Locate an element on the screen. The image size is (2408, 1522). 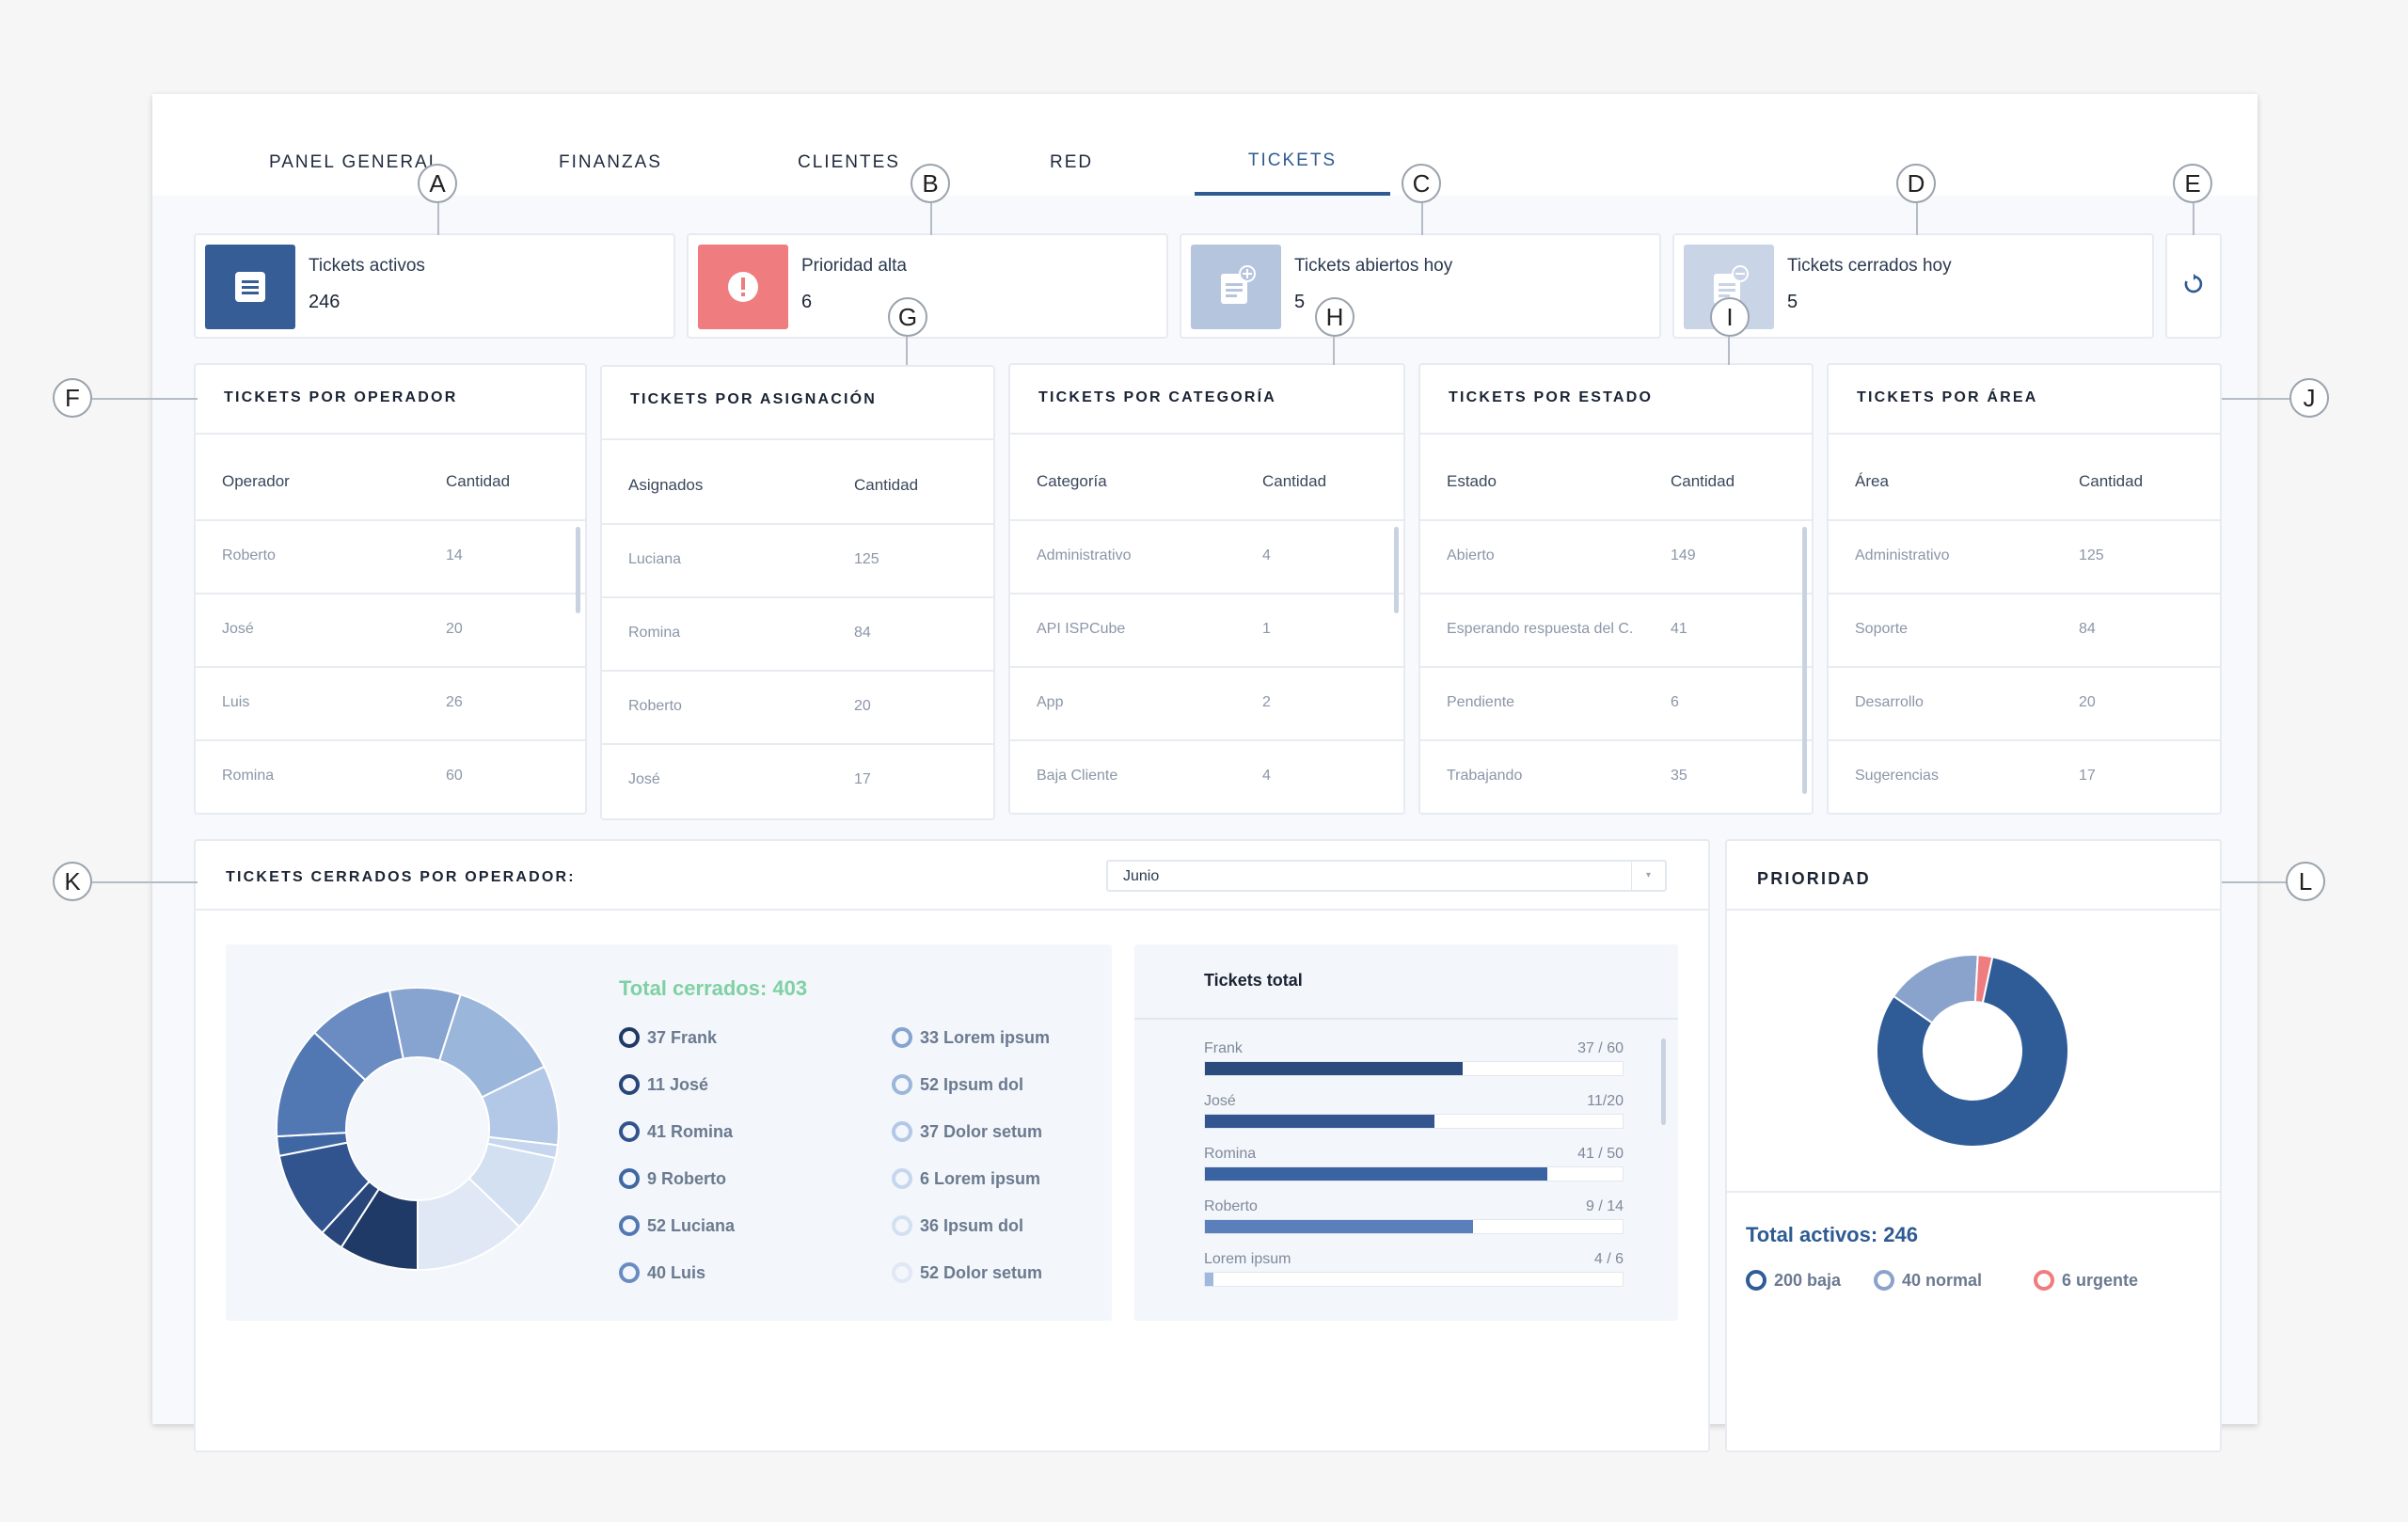
legend-item: 52 Dolor setum is located at coordinates (967, 1273).